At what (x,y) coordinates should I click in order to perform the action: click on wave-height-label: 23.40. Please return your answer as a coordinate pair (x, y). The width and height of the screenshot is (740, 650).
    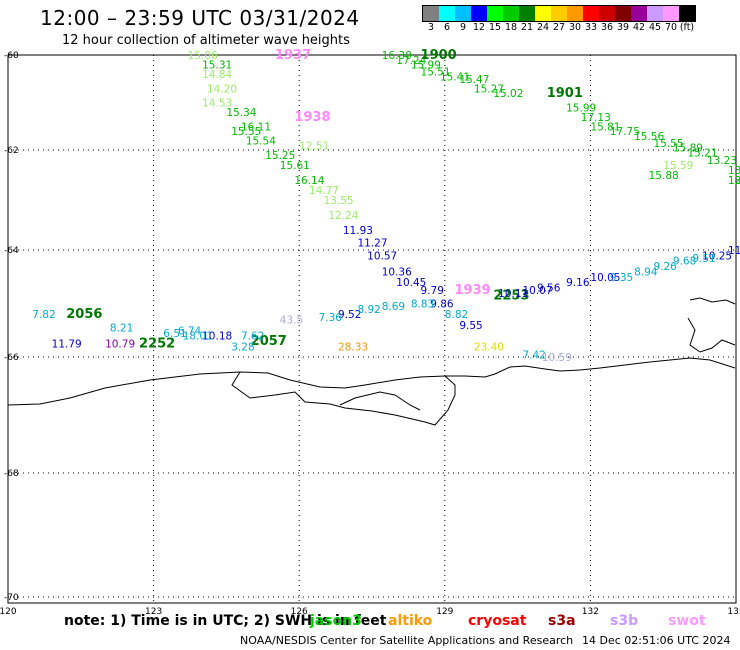
    Looking at the image, I should click on (489, 347).